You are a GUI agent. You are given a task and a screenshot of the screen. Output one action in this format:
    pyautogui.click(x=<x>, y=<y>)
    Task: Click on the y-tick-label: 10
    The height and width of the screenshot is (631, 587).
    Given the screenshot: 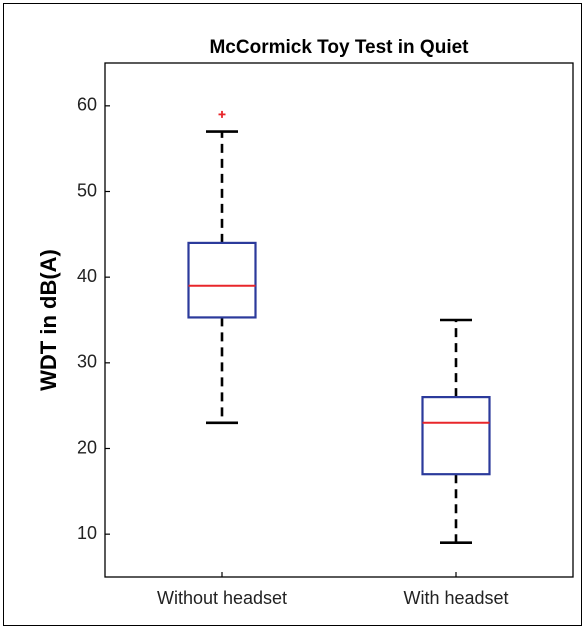 What is the action you would take?
    pyautogui.click(x=87, y=533)
    